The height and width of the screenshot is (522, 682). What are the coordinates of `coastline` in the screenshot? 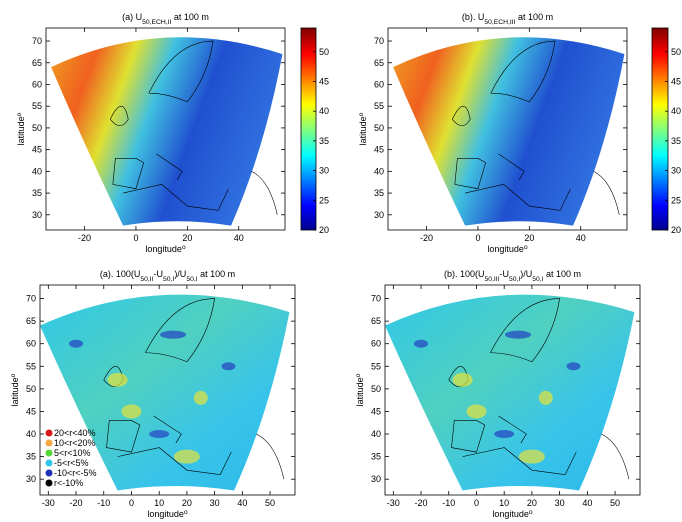 It's located at (193, 127).